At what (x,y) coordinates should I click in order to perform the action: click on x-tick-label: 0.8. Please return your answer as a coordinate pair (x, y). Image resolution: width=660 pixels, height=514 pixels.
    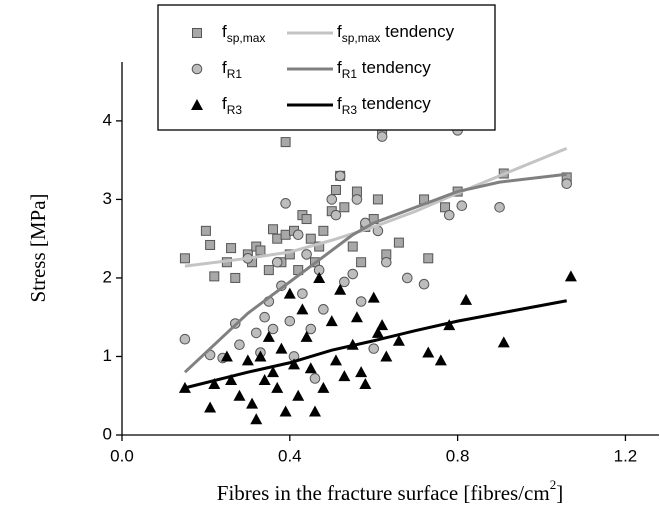
    Looking at the image, I should click on (458, 455).